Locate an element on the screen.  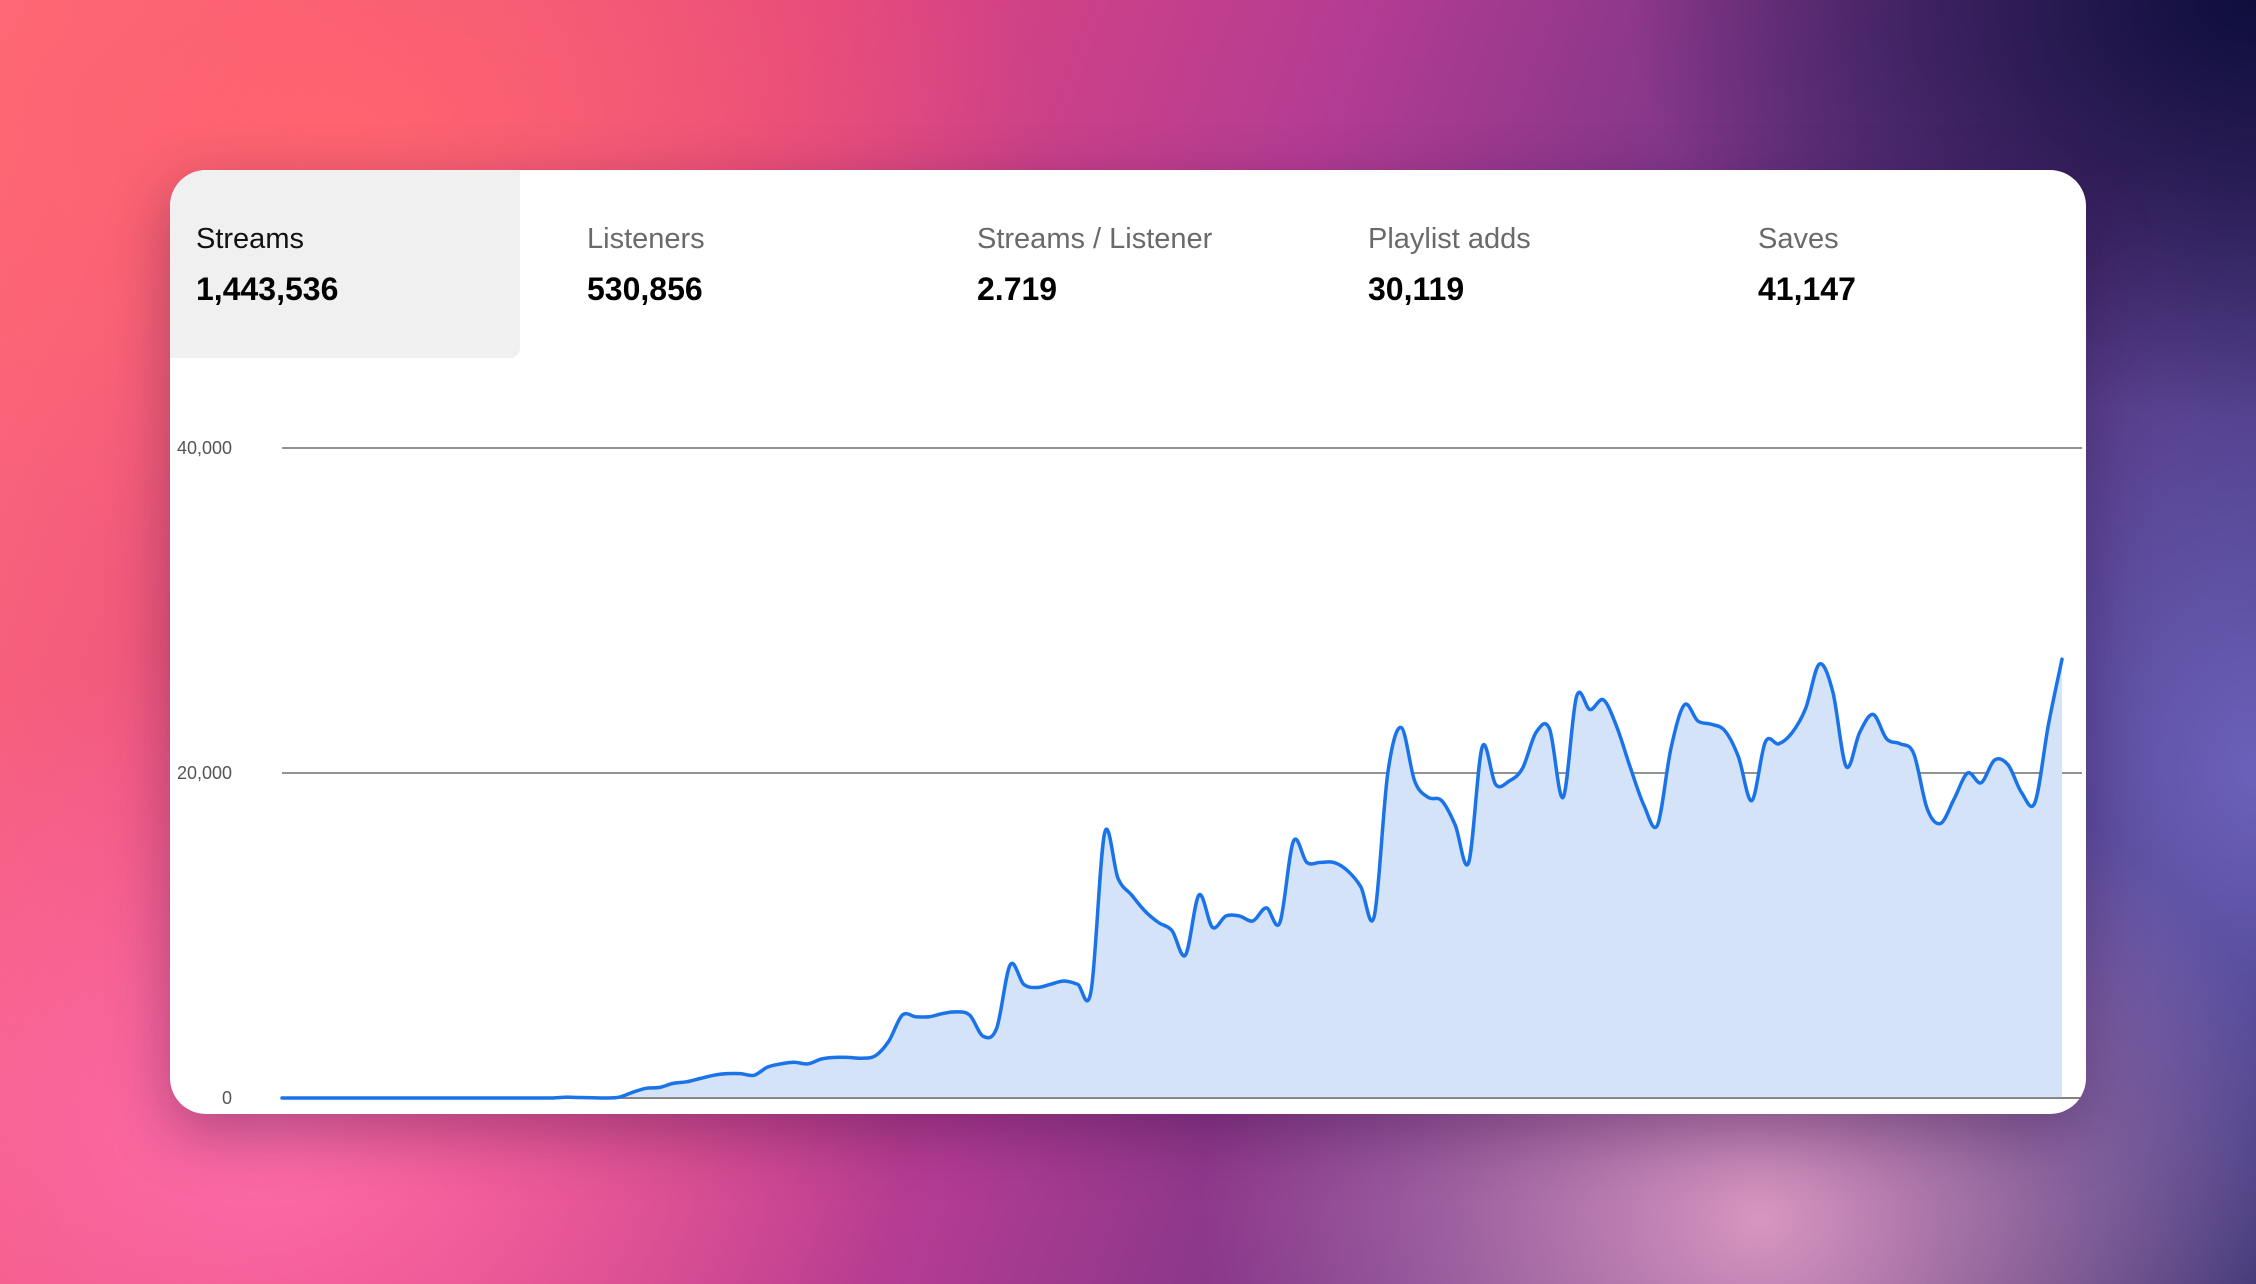
tab-value: 2.719 is located at coordinates (1017, 289).